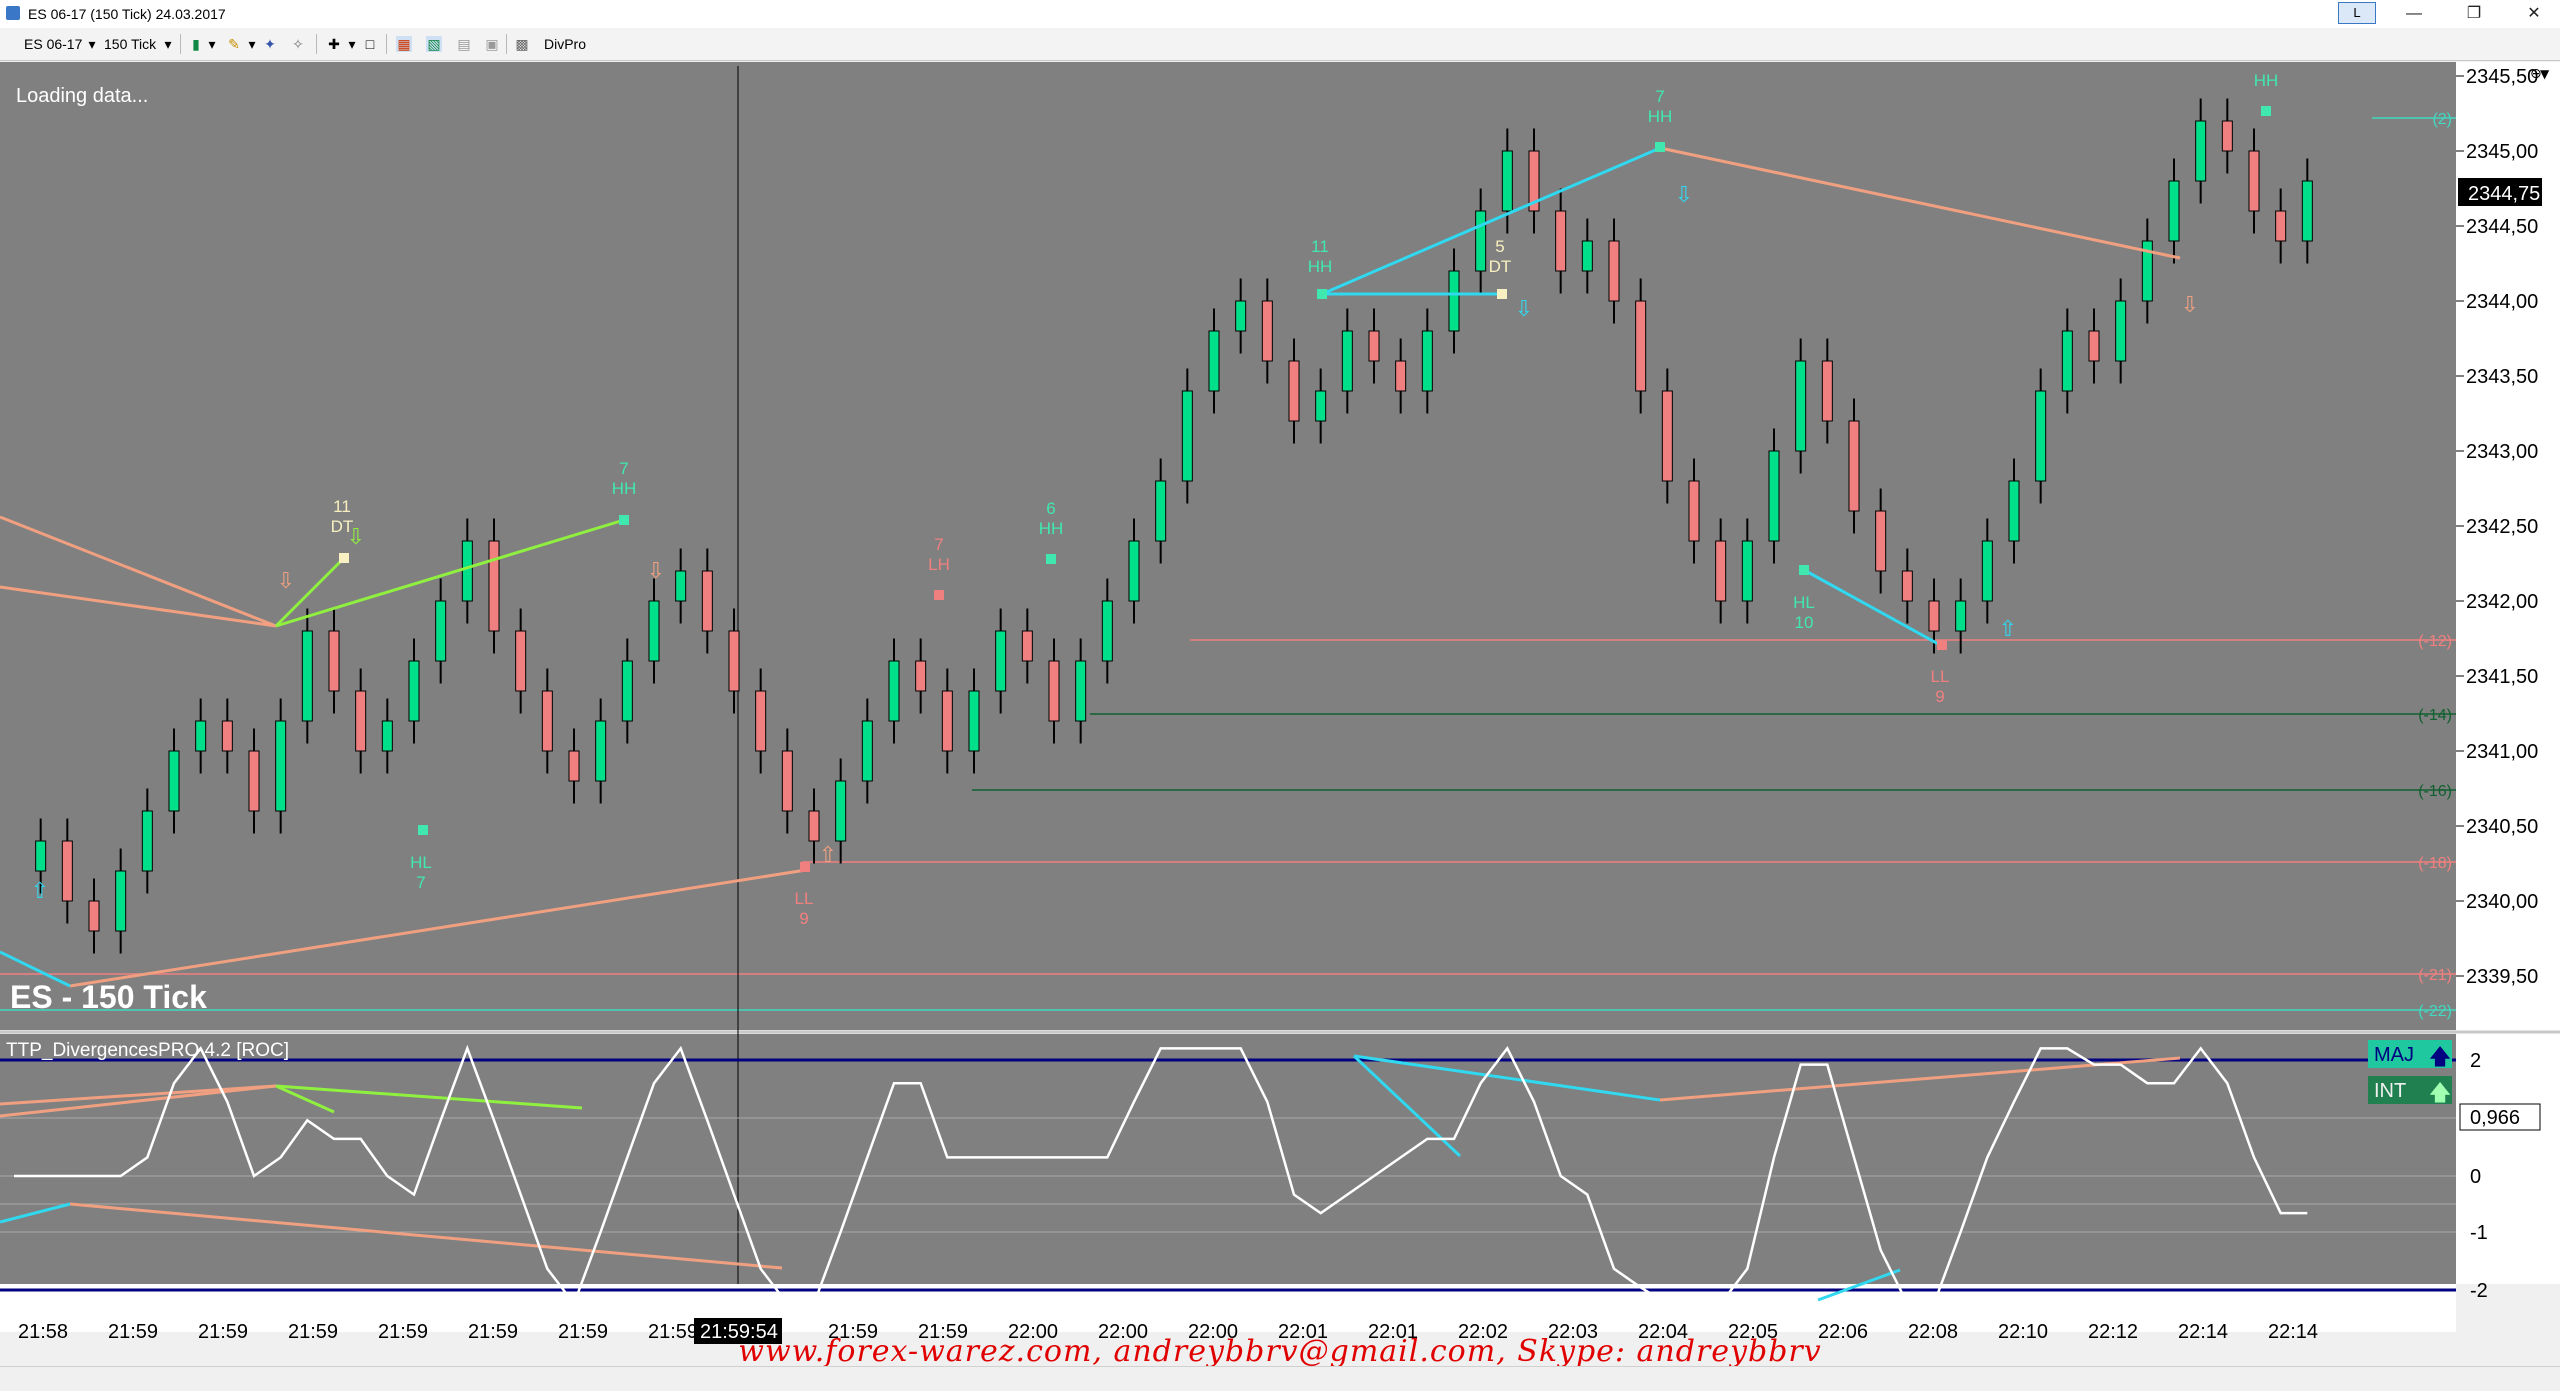  What do you see at coordinates (2545, 74) in the screenshot?
I see `chevron-down-icon: ▼` at bounding box center [2545, 74].